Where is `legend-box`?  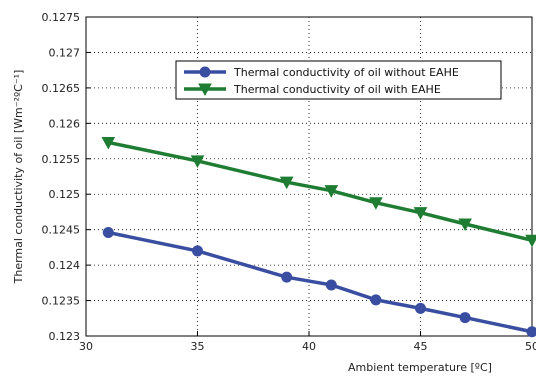 legend-box is located at coordinates (338, 80).